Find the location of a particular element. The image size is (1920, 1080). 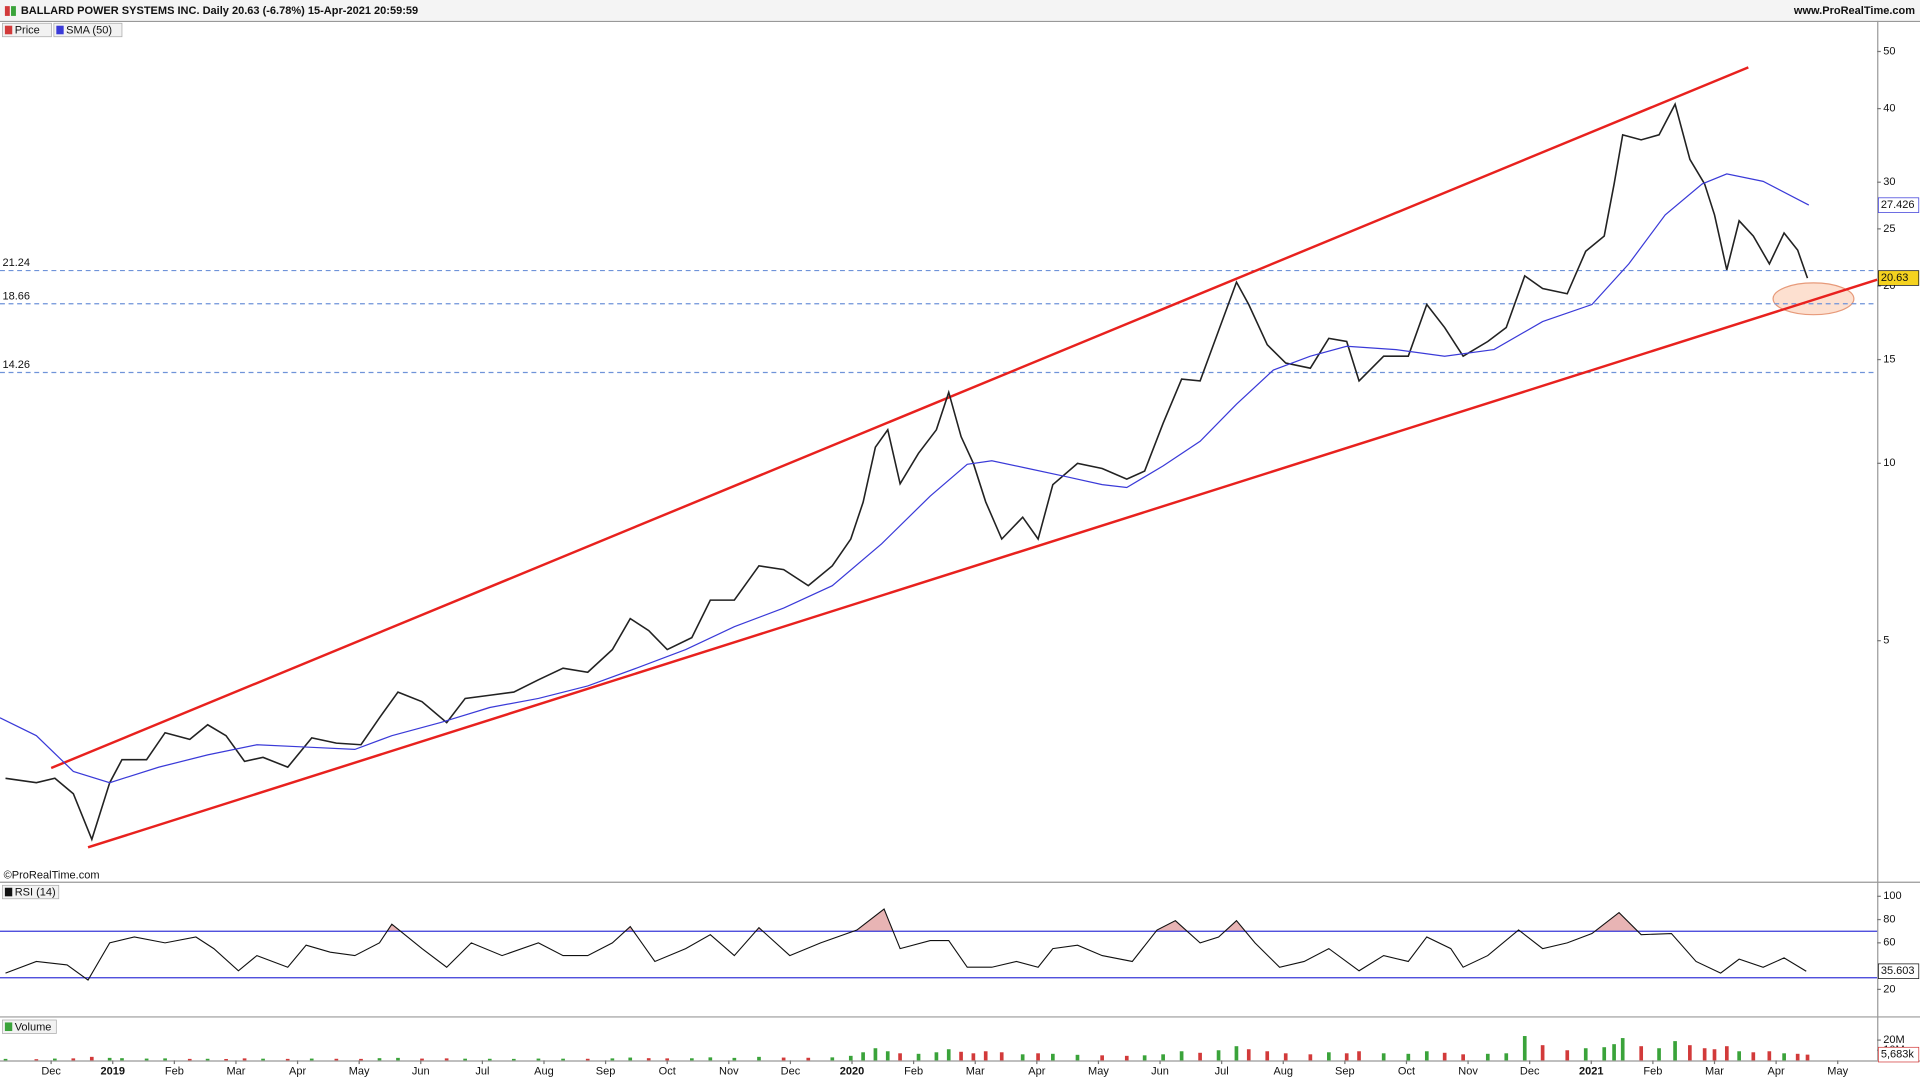

legend-label: Volume is located at coordinates (33, 1027).